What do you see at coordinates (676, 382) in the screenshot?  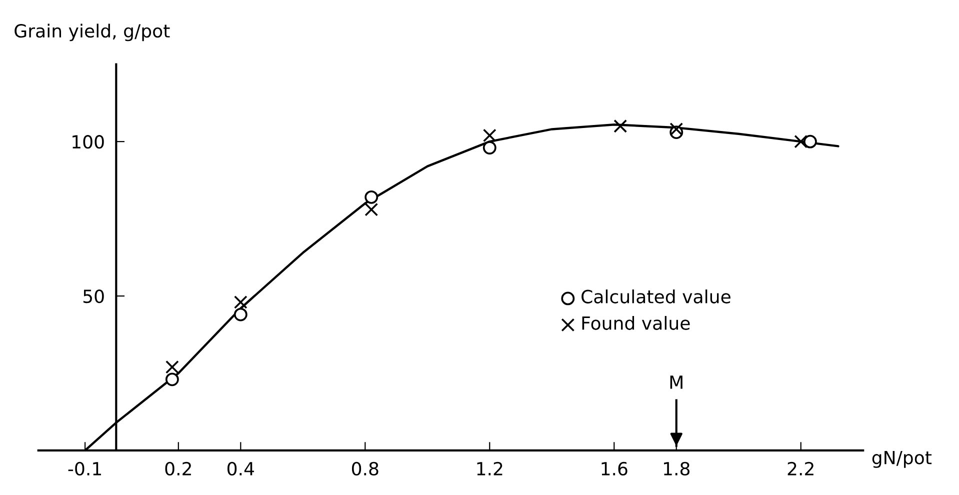 I see `ref-line-label: M` at bounding box center [676, 382].